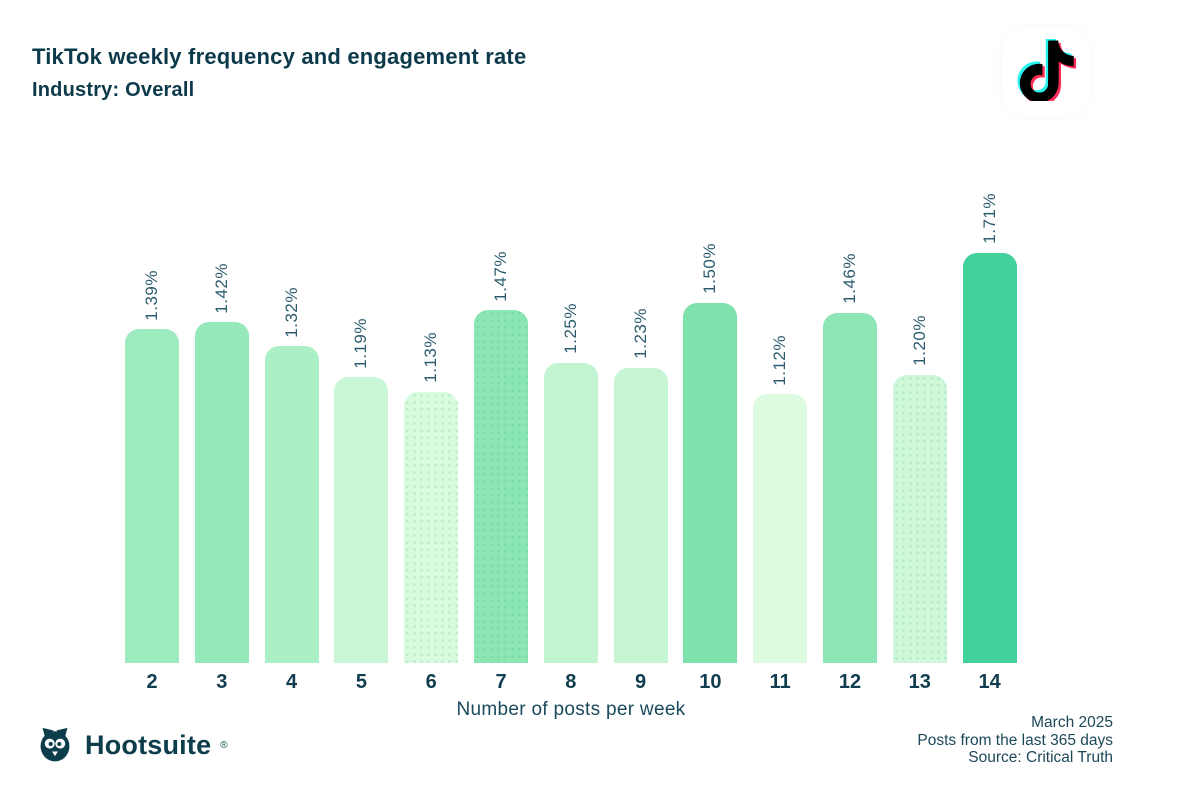 This screenshot has height=800, width=1200. I want to click on bar-value-label: 1.19%, so click(361, 343).